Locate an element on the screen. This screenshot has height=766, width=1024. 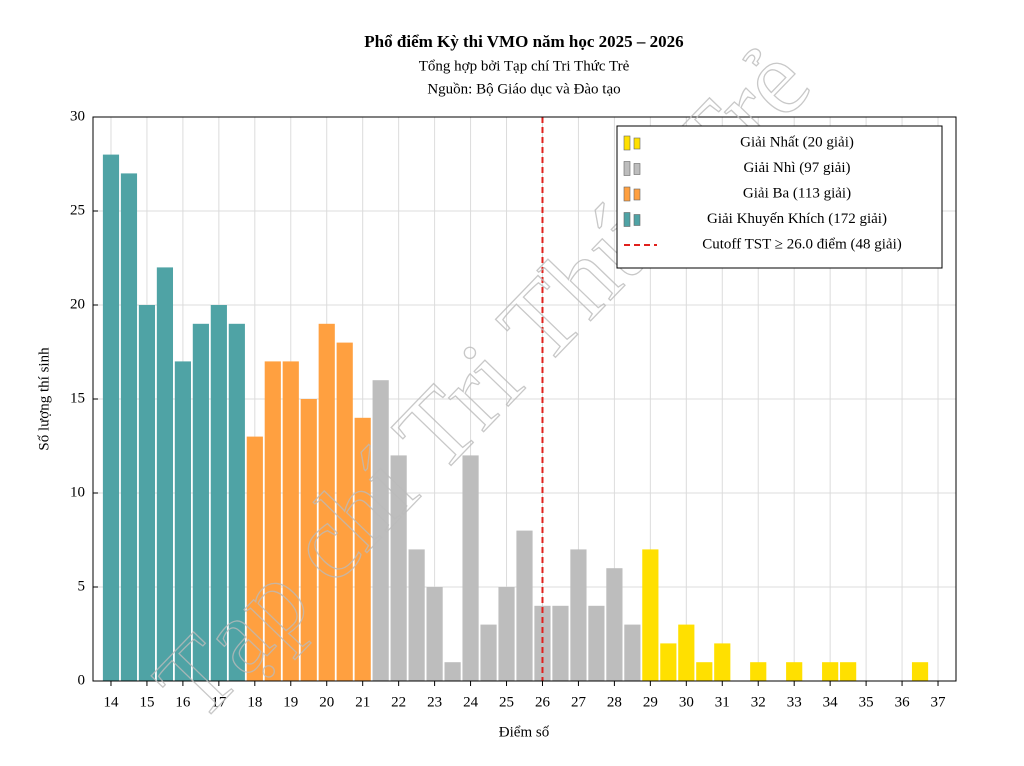
chart-subtitle: Tổng hợp bởi Tạp chí Tri Thức Trẻ is located at coordinates (524, 66).